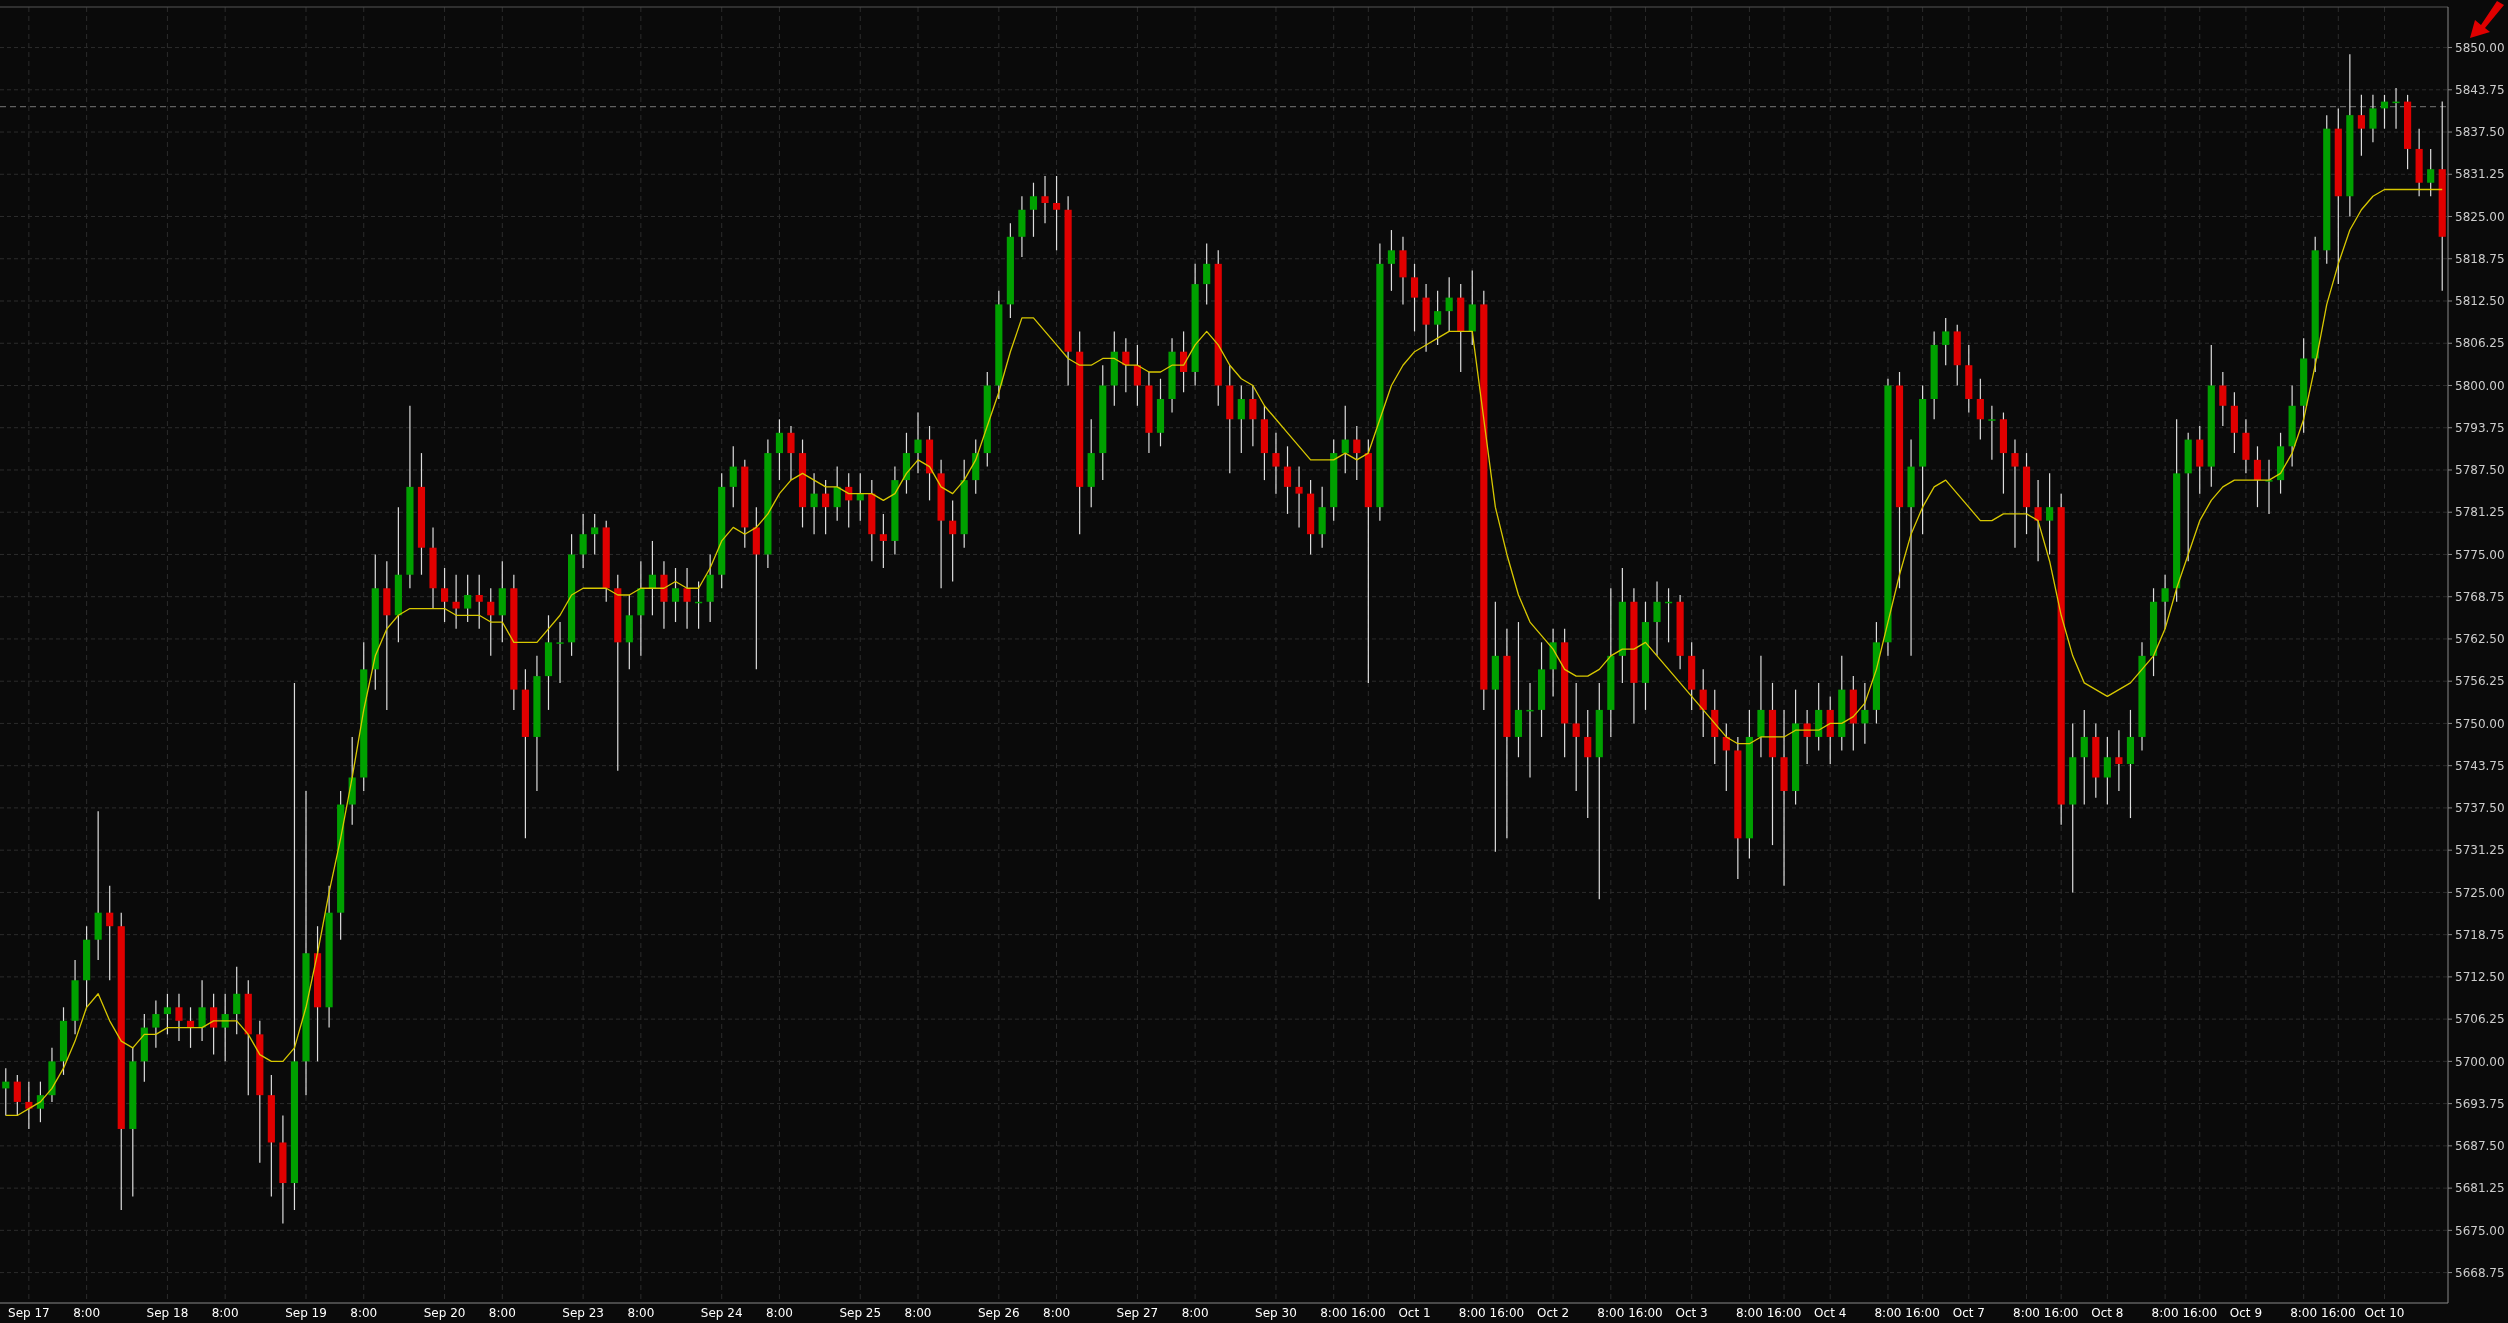  What do you see at coordinates (2480, 1230) in the screenshot?
I see `y-tick-label: 5675.00` at bounding box center [2480, 1230].